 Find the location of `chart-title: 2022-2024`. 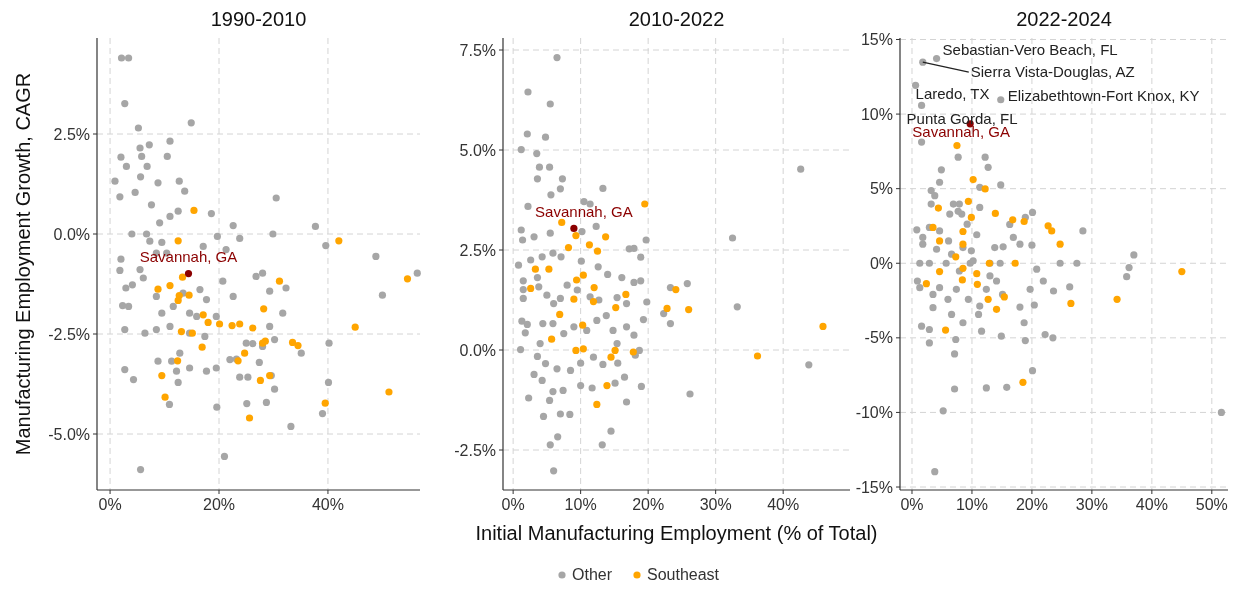

chart-title: 2022-2024 is located at coordinates (1064, 19).